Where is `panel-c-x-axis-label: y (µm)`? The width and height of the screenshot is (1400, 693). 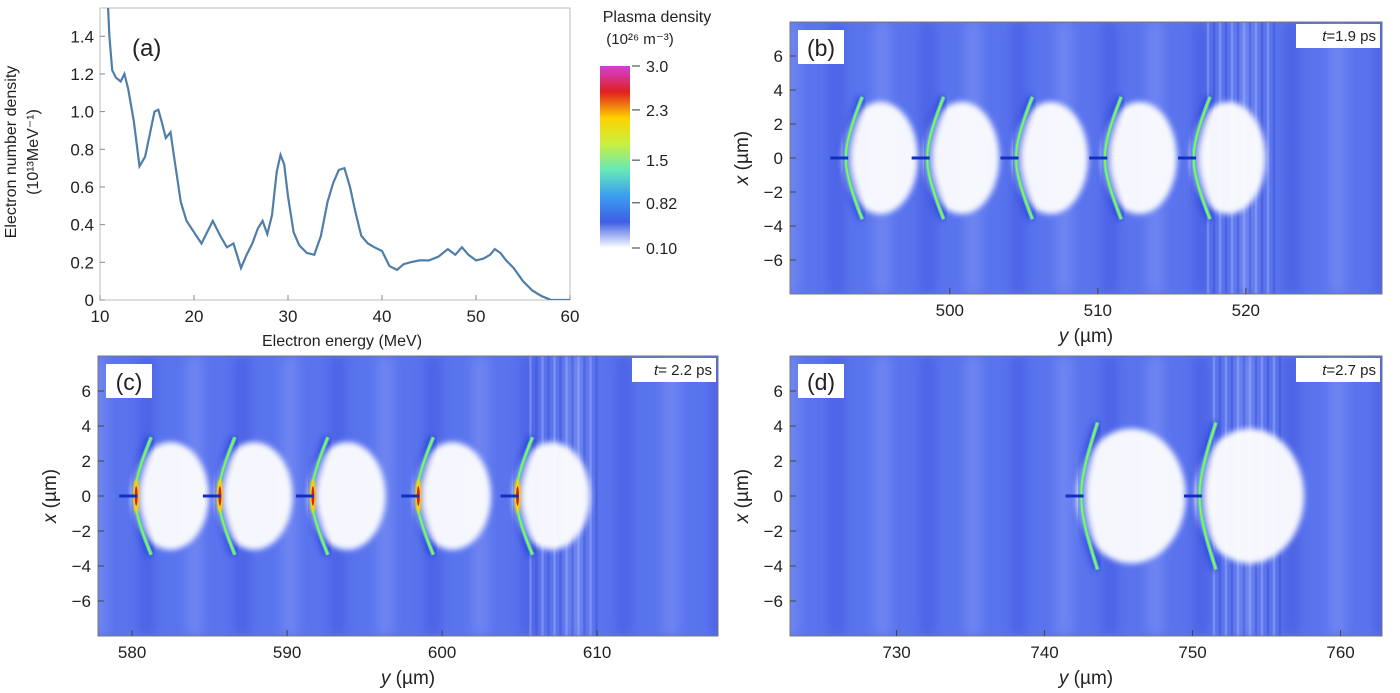
panel-c-x-axis-label: y (µm) is located at coordinates (407, 678).